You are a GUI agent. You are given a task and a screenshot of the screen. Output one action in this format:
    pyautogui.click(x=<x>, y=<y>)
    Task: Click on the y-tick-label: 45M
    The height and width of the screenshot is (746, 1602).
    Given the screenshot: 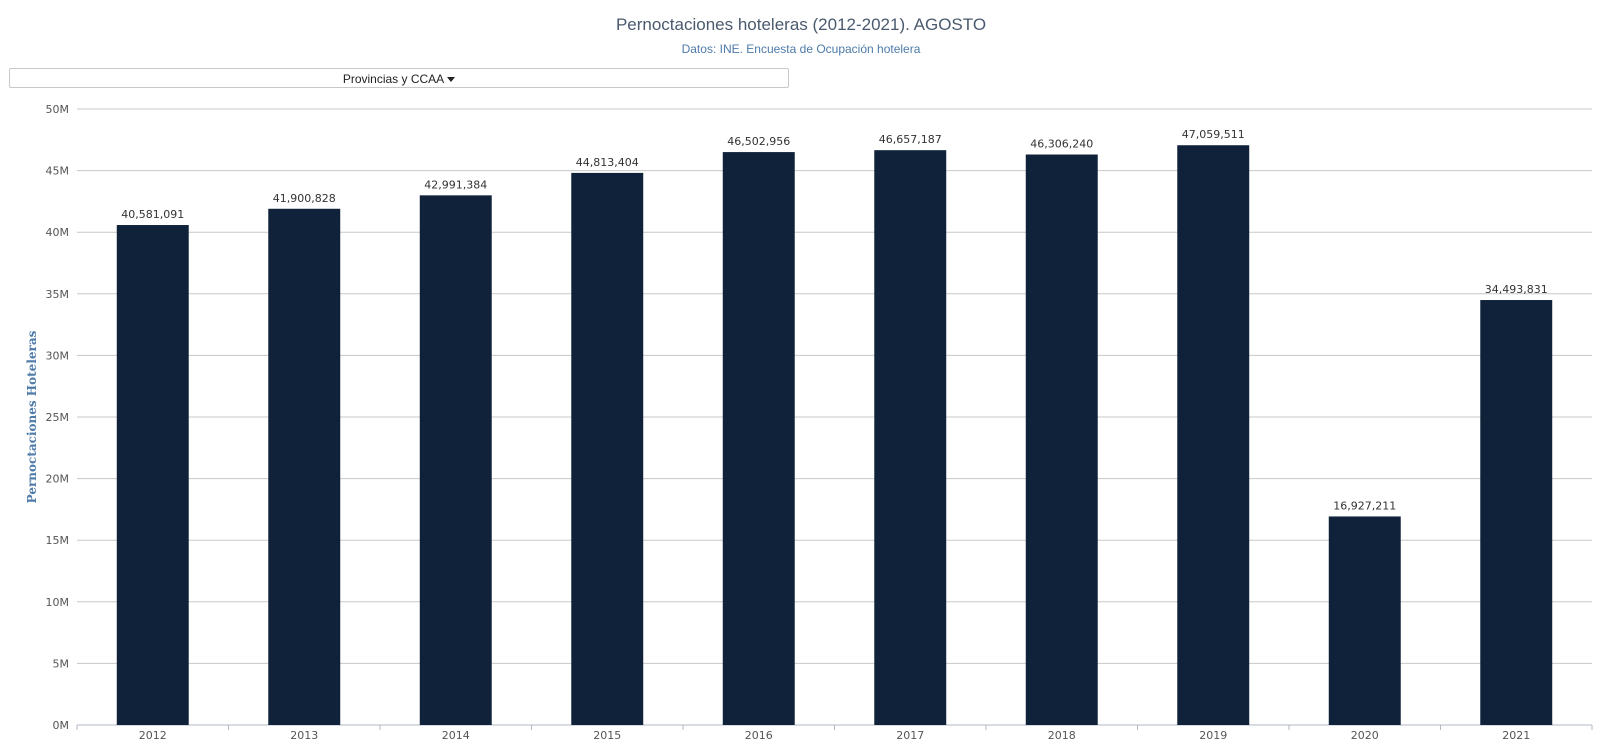 What is the action you would take?
    pyautogui.click(x=58, y=171)
    